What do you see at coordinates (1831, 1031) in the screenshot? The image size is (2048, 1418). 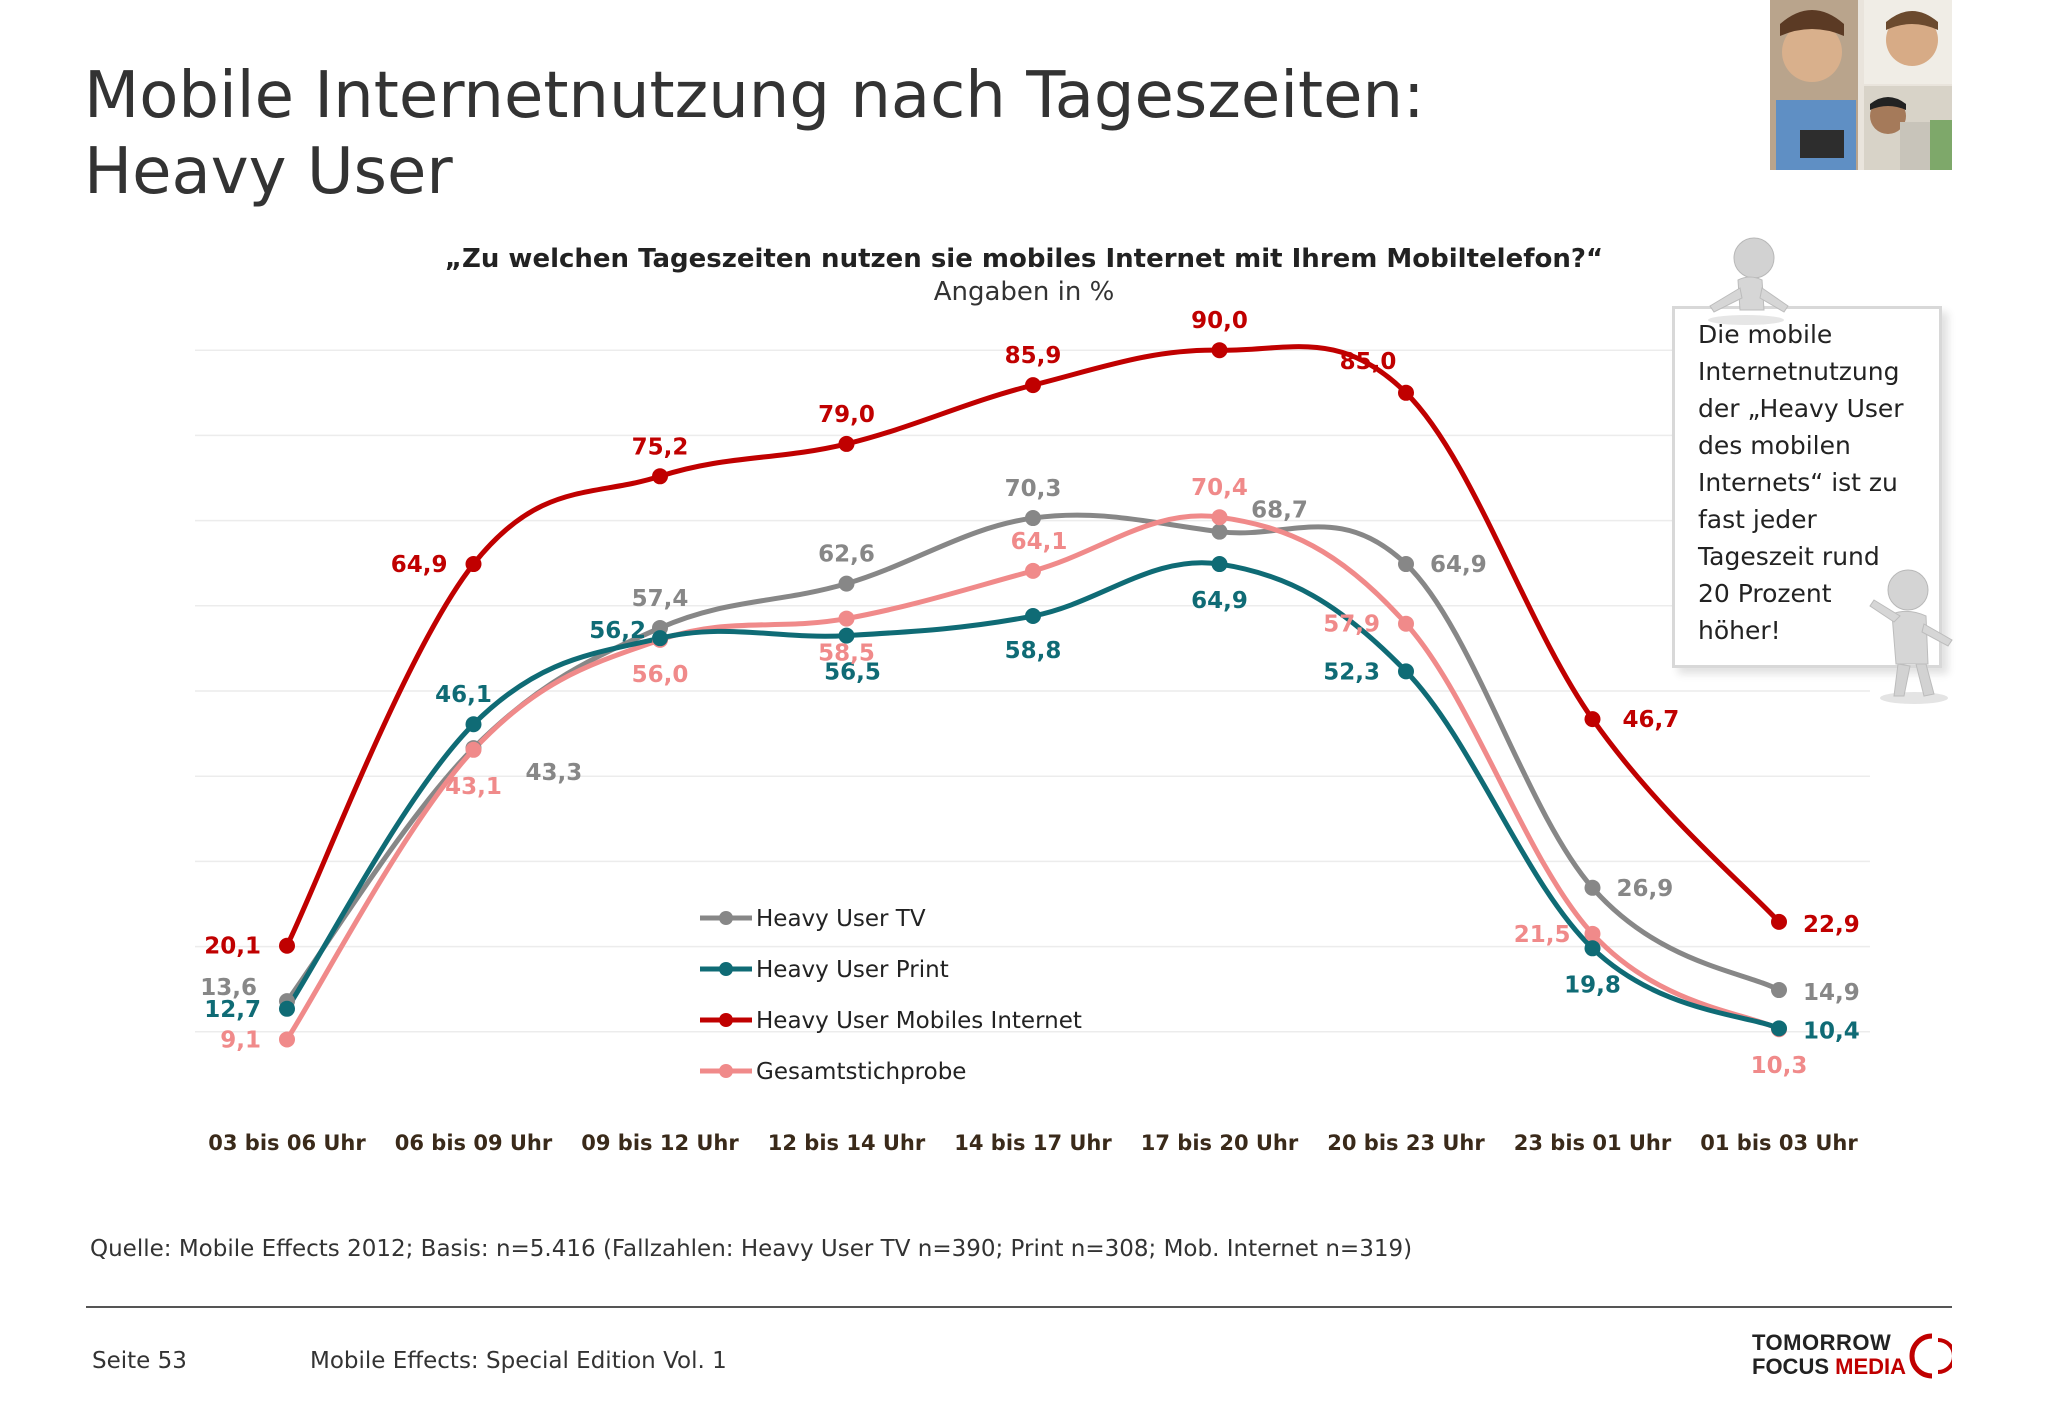 I see `data-label: 10,4` at bounding box center [1831, 1031].